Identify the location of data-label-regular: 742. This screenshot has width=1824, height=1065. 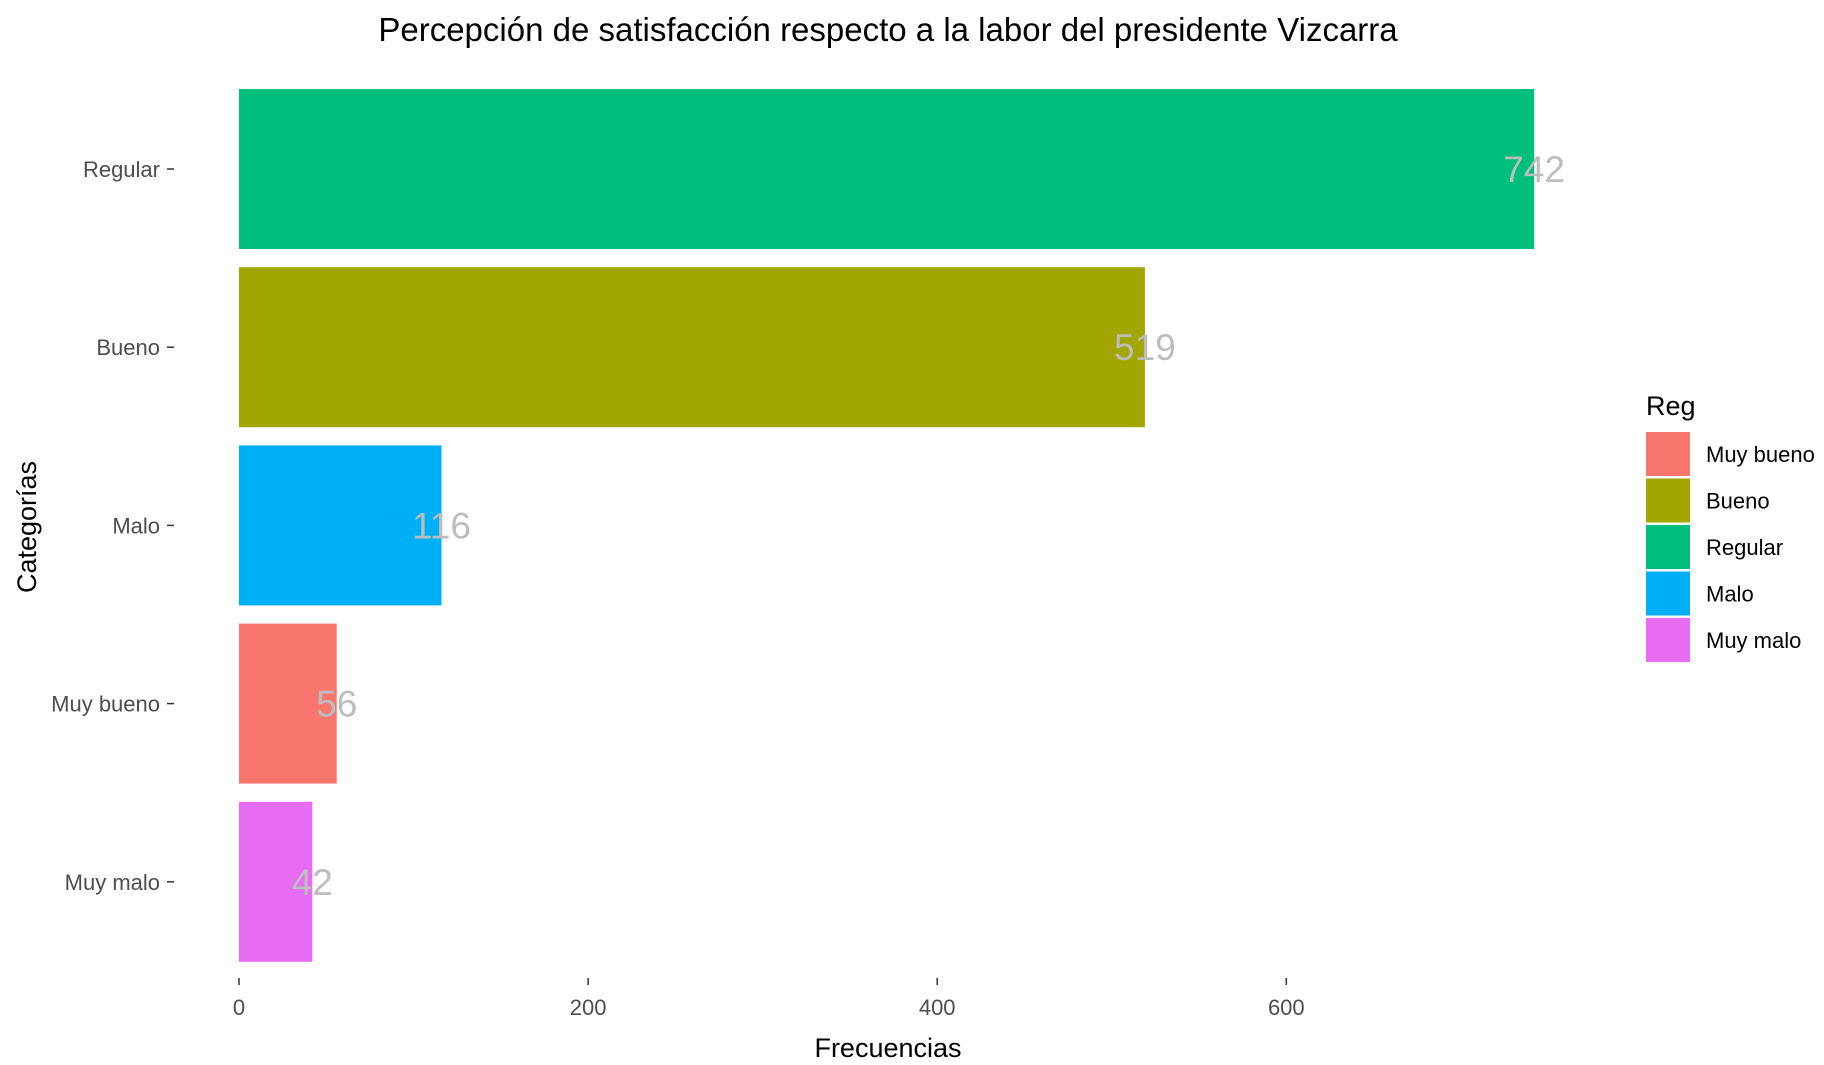
(1534, 169).